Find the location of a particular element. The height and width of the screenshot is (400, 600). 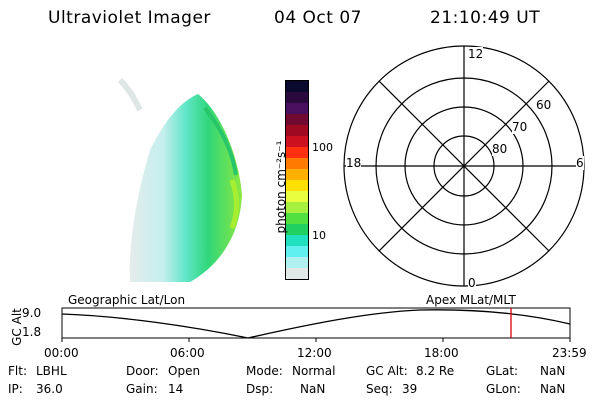

x-tick-1800: 18:00 is located at coordinates (441, 353).